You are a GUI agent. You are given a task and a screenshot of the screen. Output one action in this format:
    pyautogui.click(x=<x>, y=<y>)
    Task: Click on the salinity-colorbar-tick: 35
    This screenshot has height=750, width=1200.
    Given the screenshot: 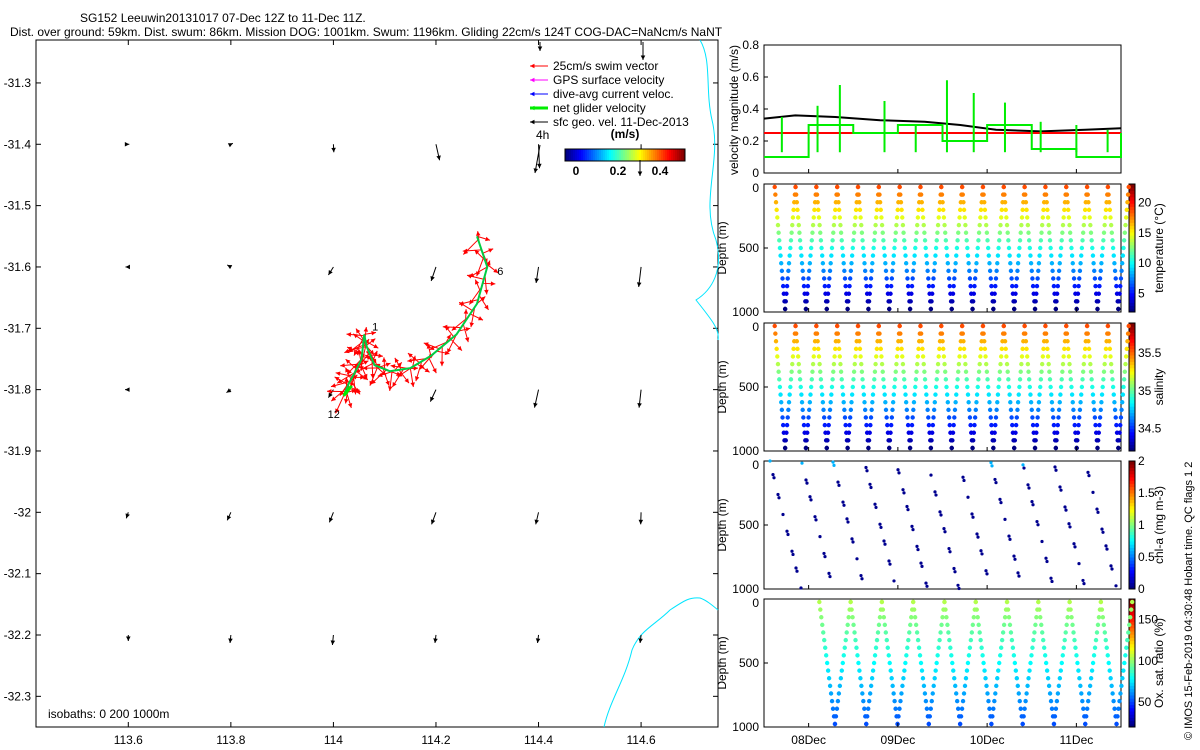 What is the action you would take?
    pyautogui.click(x=1145, y=391)
    